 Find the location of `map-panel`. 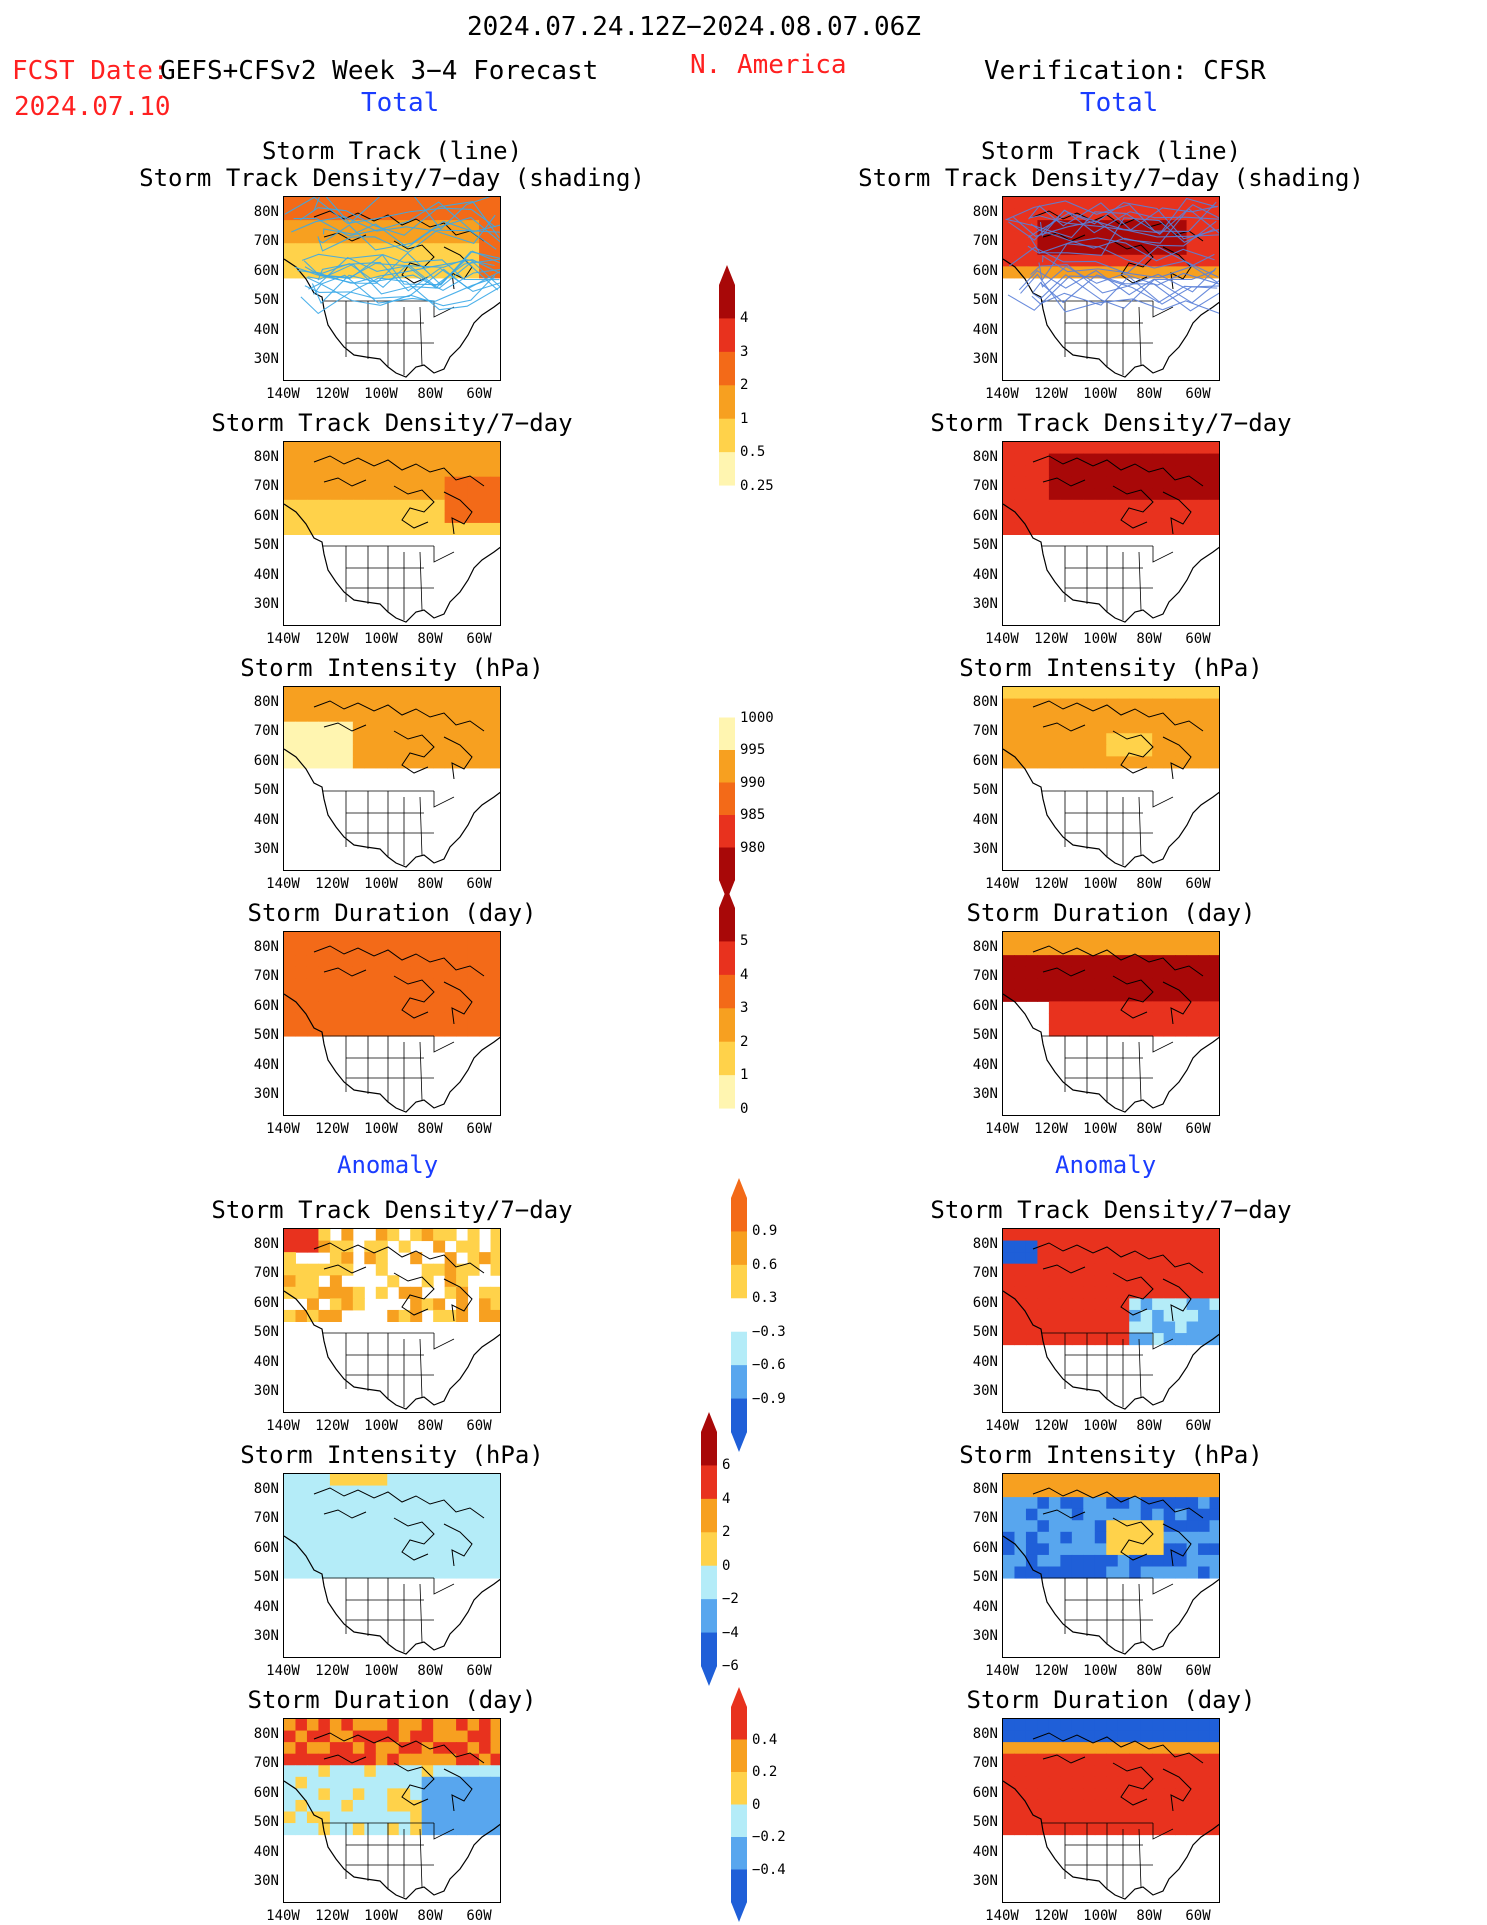

map-panel is located at coordinates (392, 1810).